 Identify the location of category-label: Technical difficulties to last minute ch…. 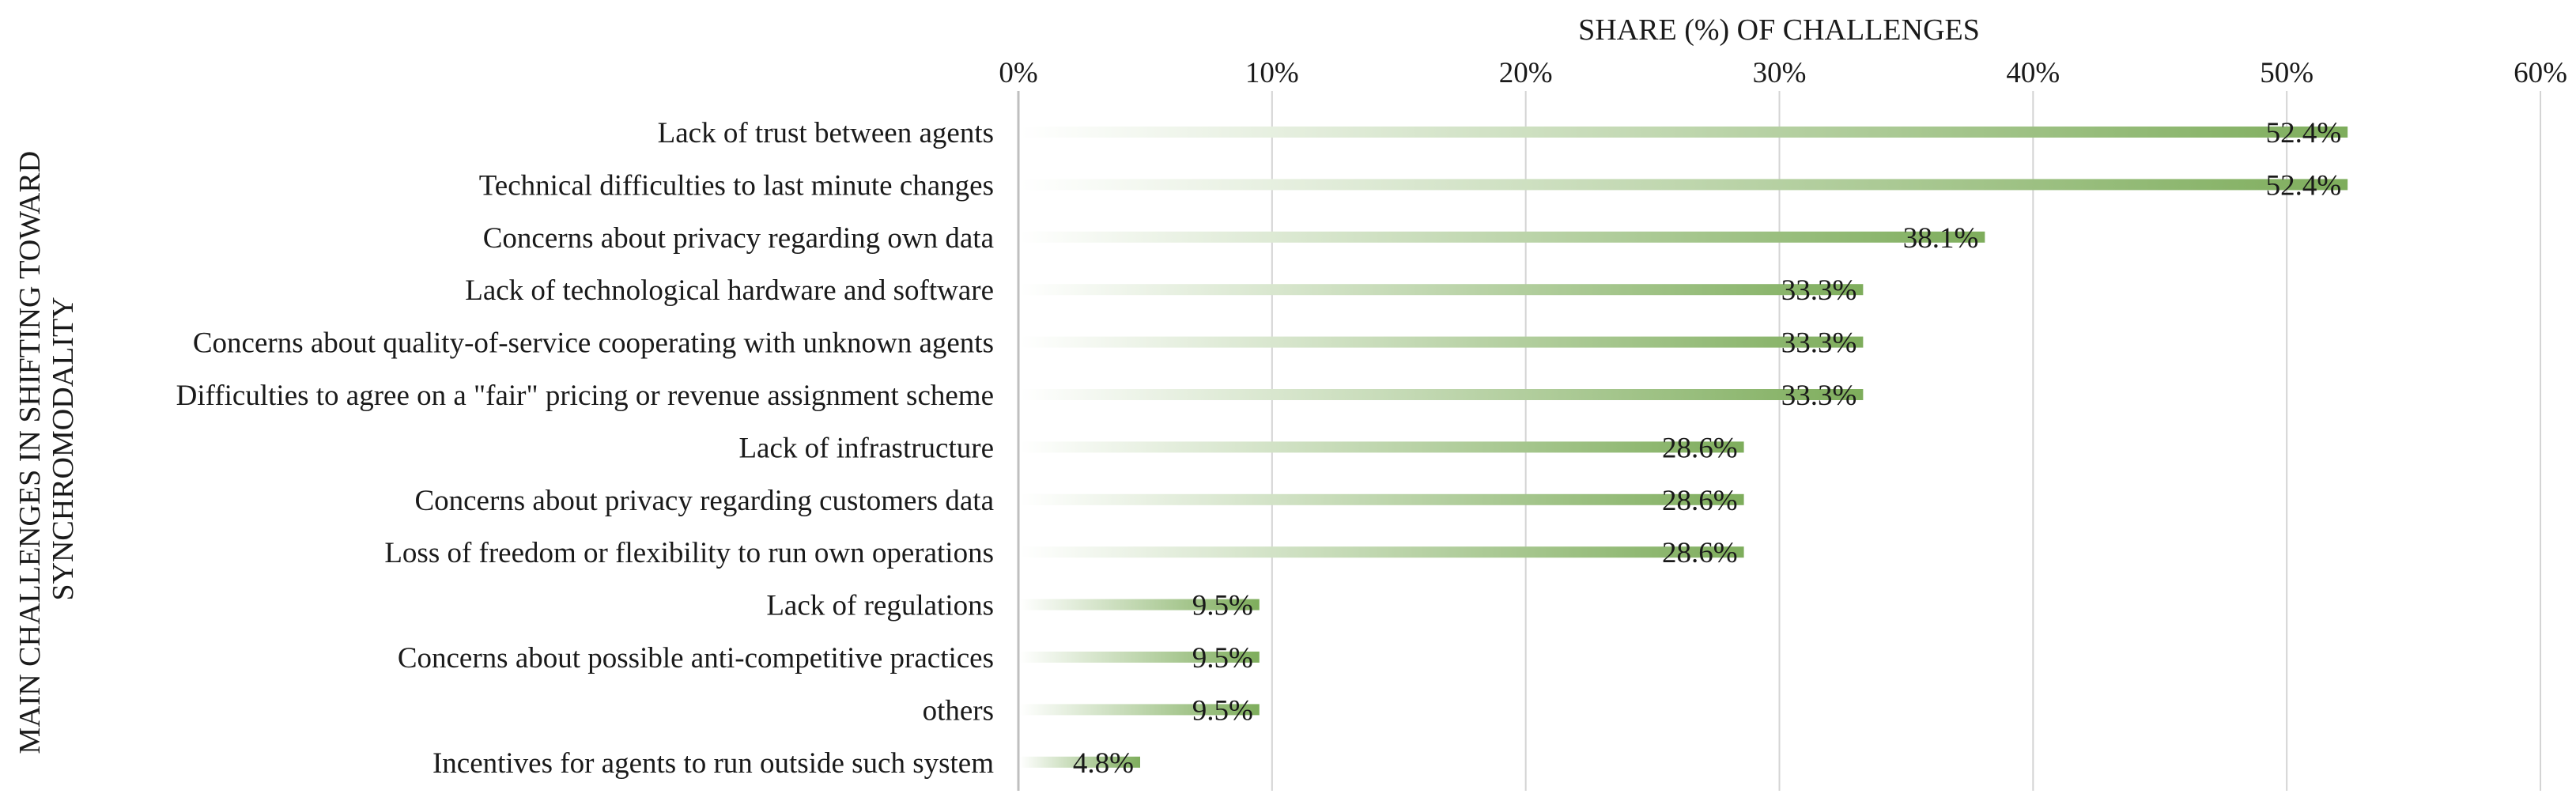
(736, 185).